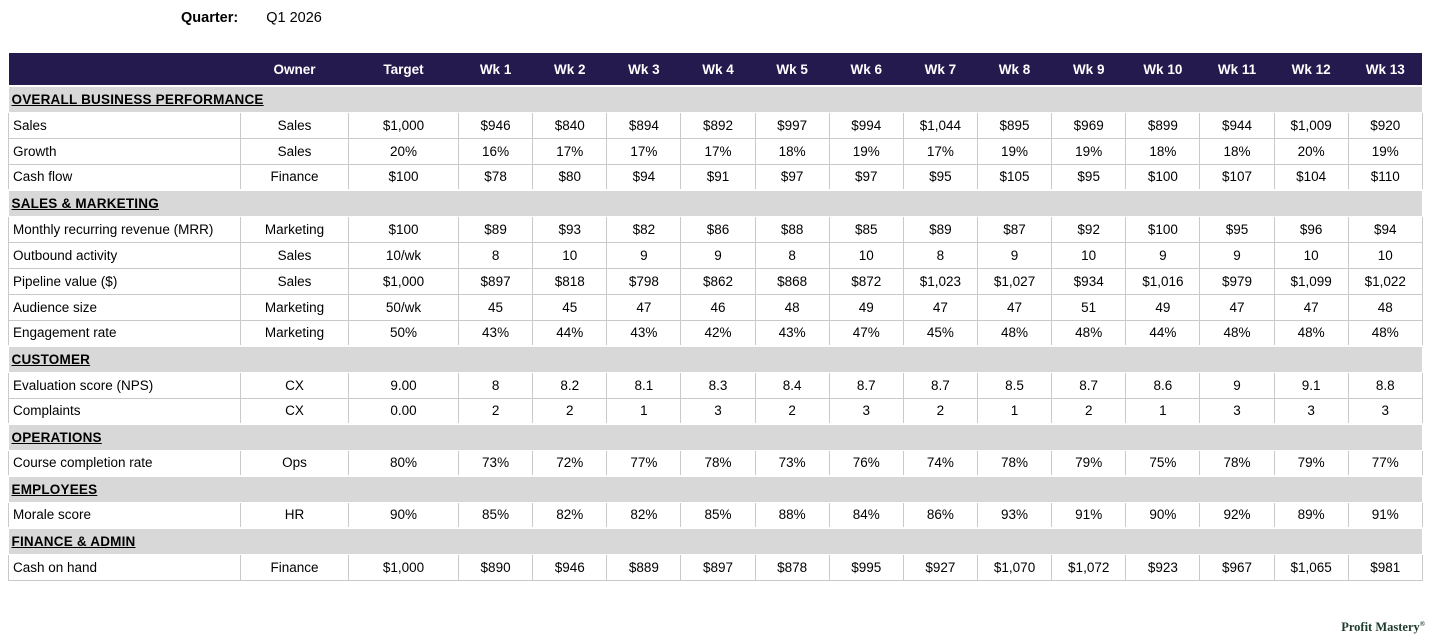 The width and height of the screenshot is (1456, 644). Describe the element at coordinates (1311, 333) in the screenshot. I see `week-value-cell: 48%` at that location.